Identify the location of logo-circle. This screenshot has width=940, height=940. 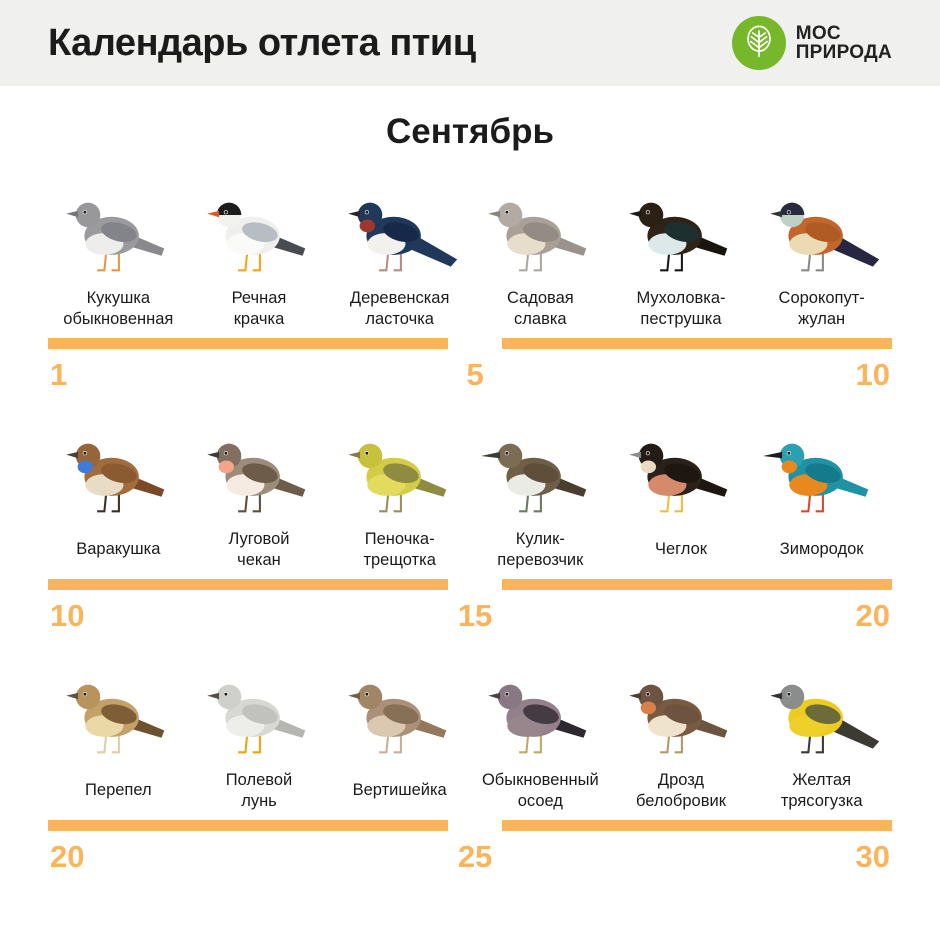
(758, 43).